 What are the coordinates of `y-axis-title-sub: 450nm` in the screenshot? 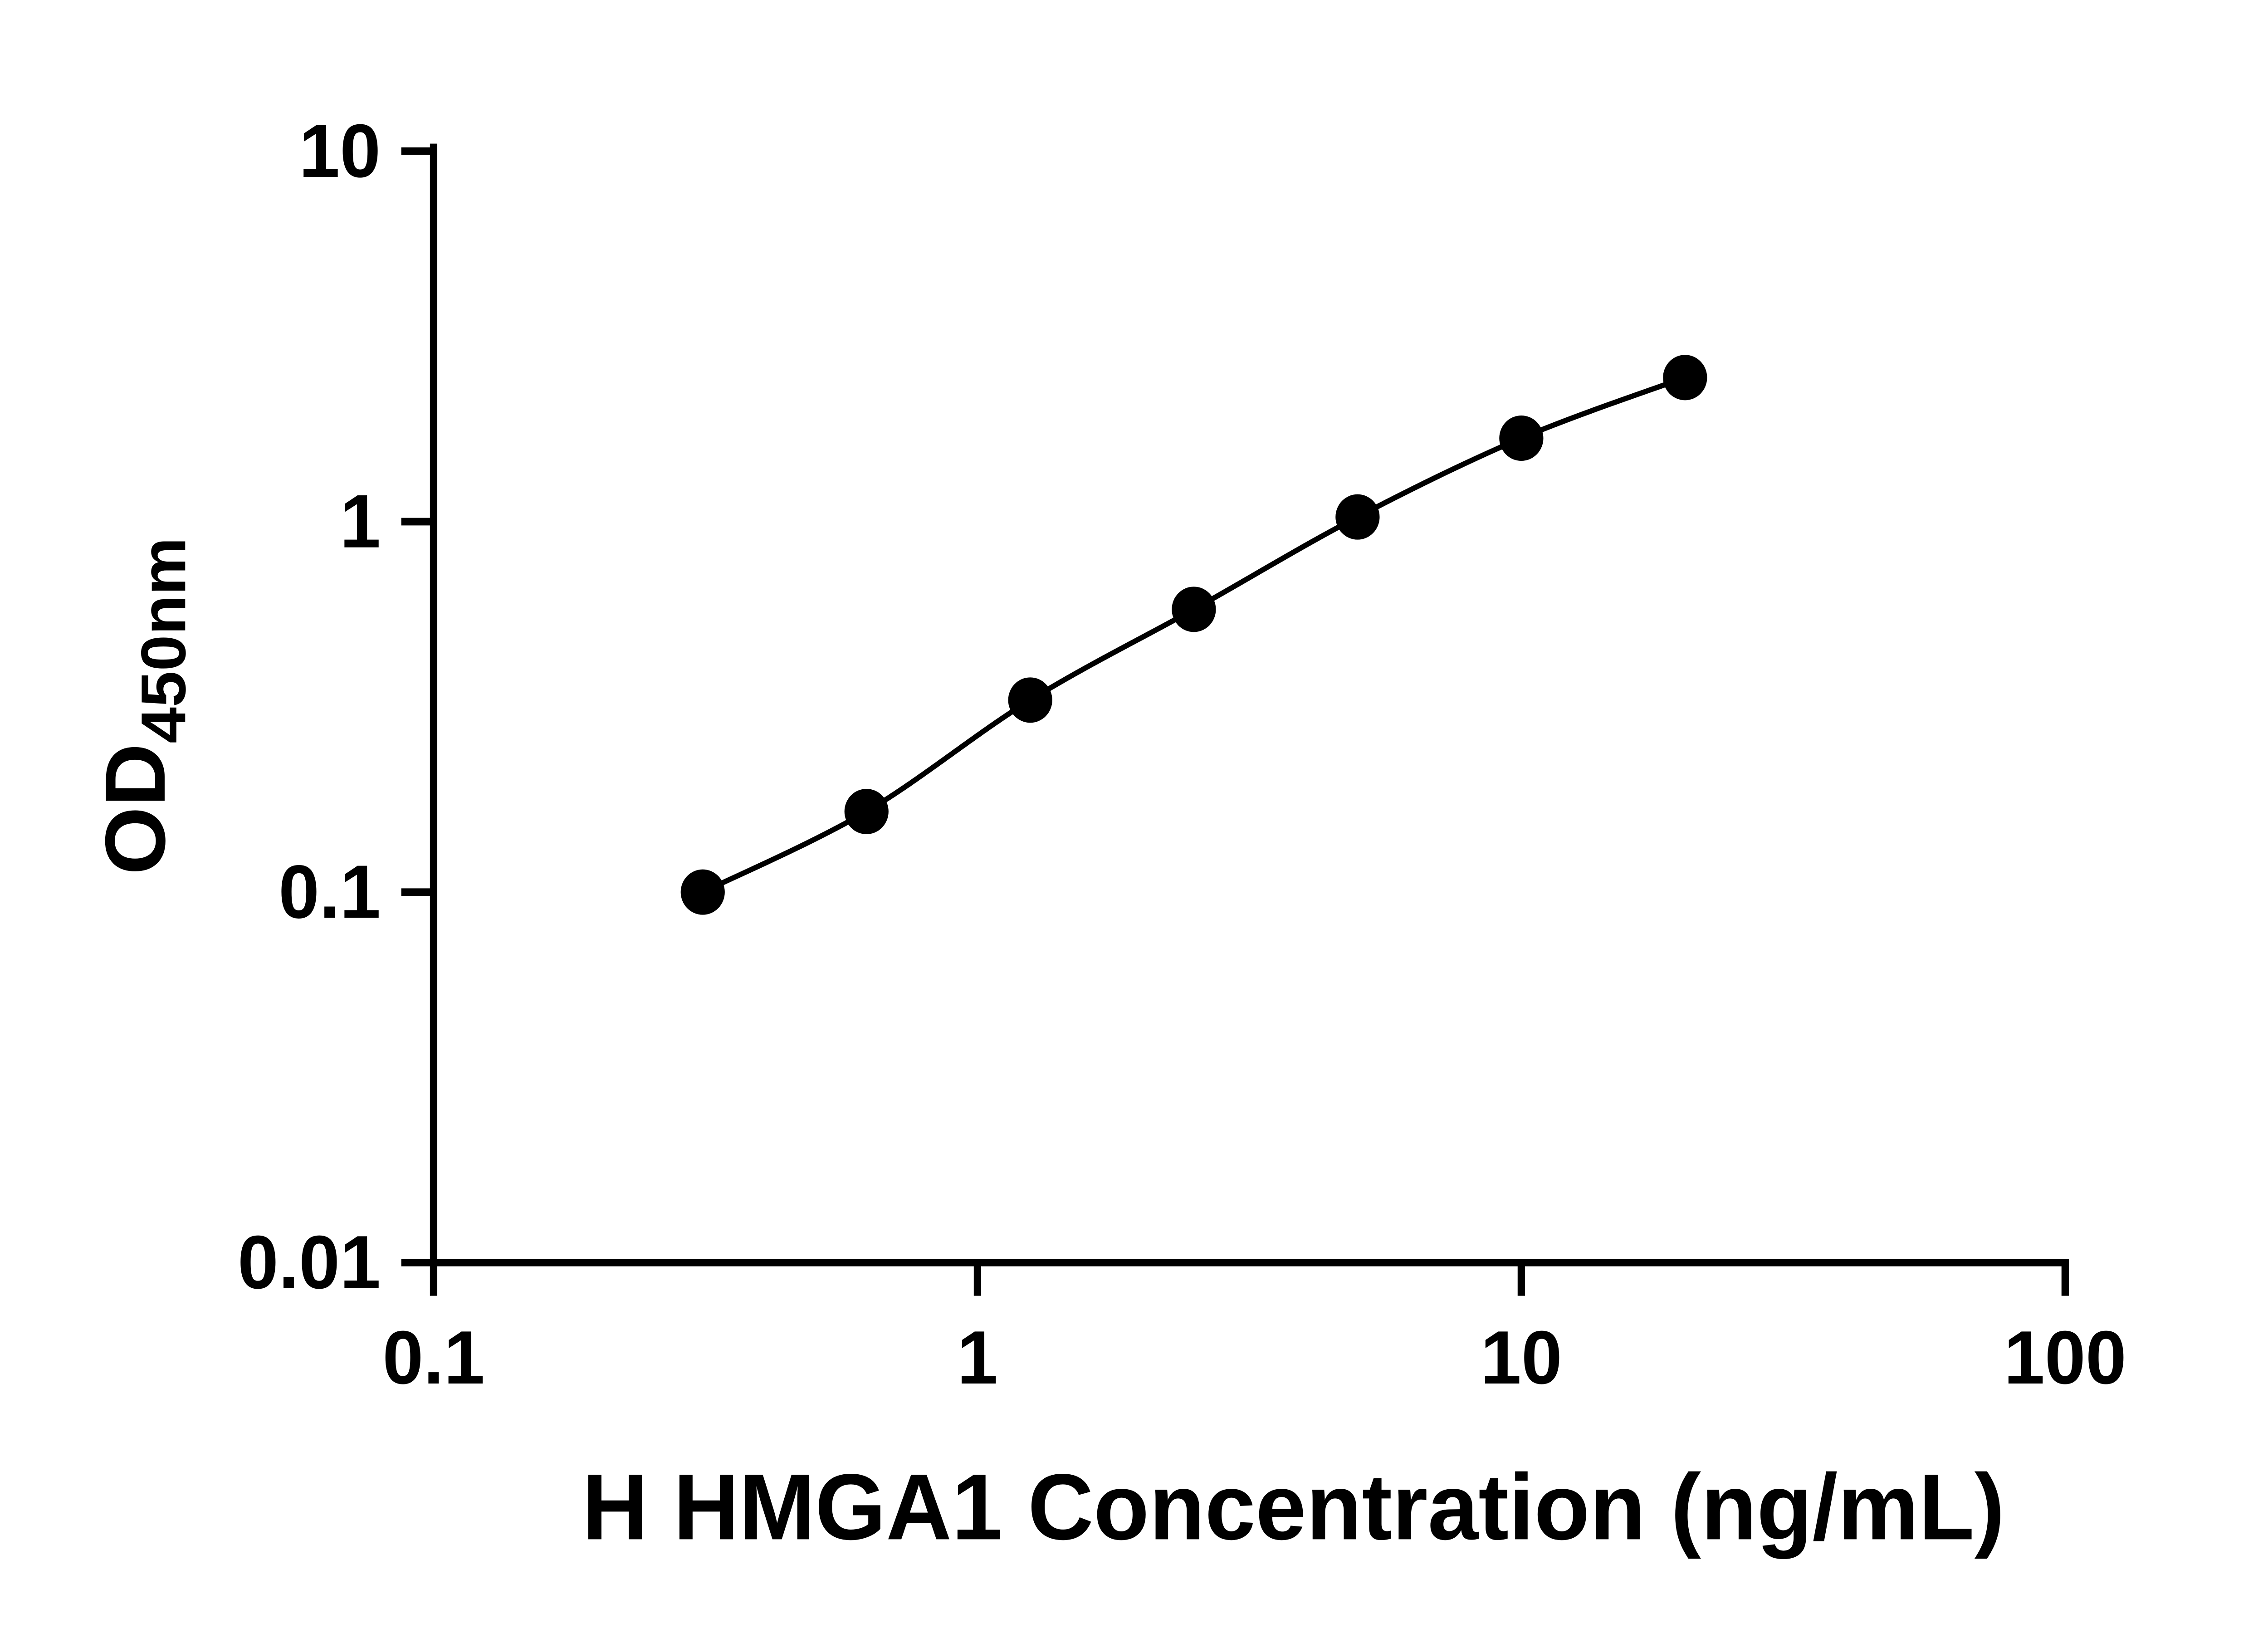 It's located at (164, 640).